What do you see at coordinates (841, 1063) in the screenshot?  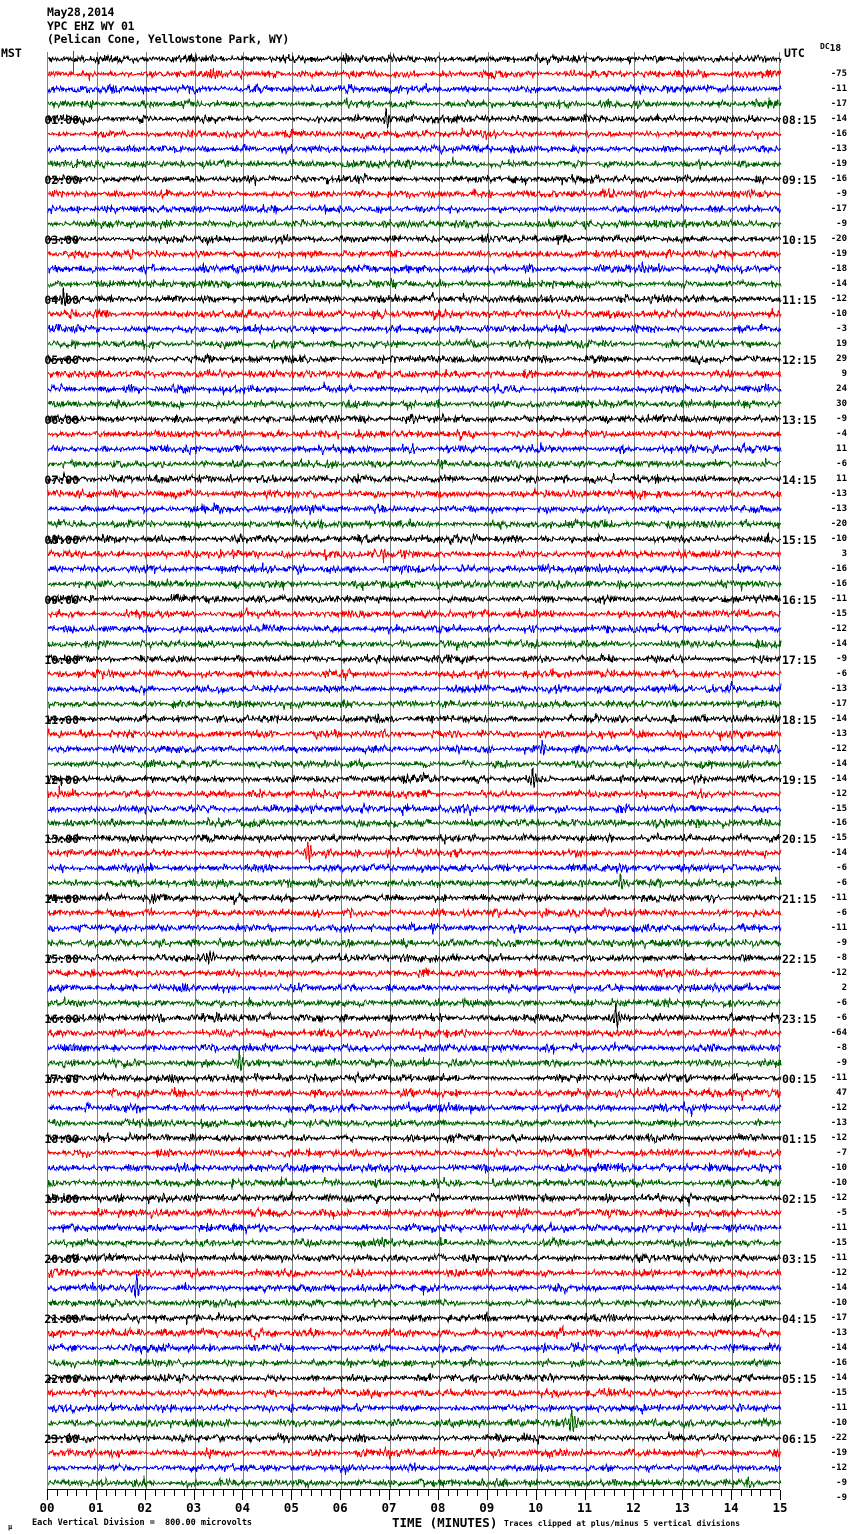 I see `dc-value-66: -9` at bounding box center [841, 1063].